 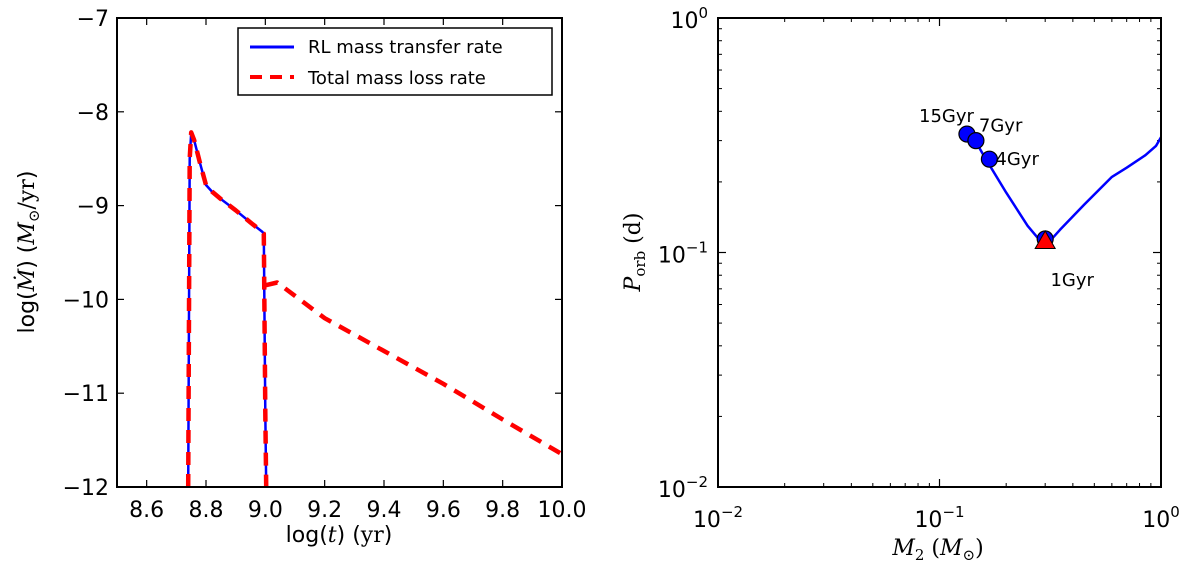 What do you see at coordinates (683, 254) in the screenshot?
I see `right-y-tick-label: 10⁻¹` at bounding box center [683, 254].